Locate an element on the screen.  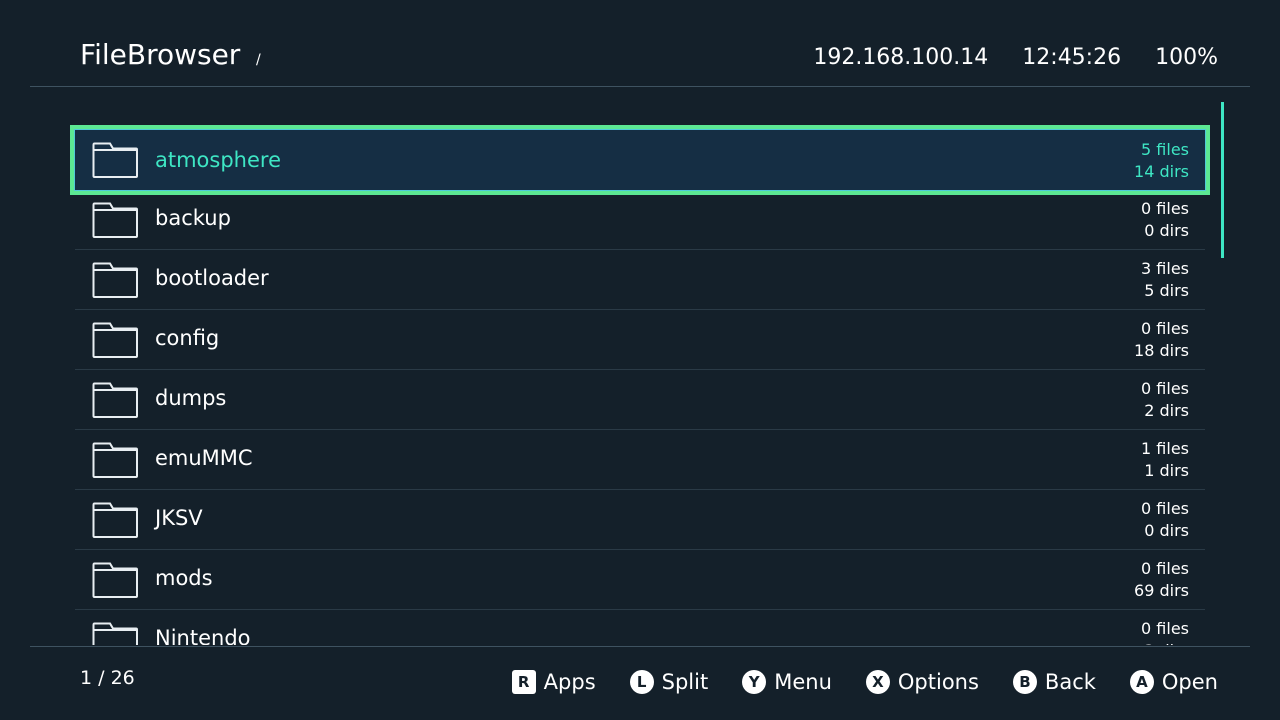
status-bar: 192.168.100.14 12:45:26 100% is located at coordinates (1015, 57).